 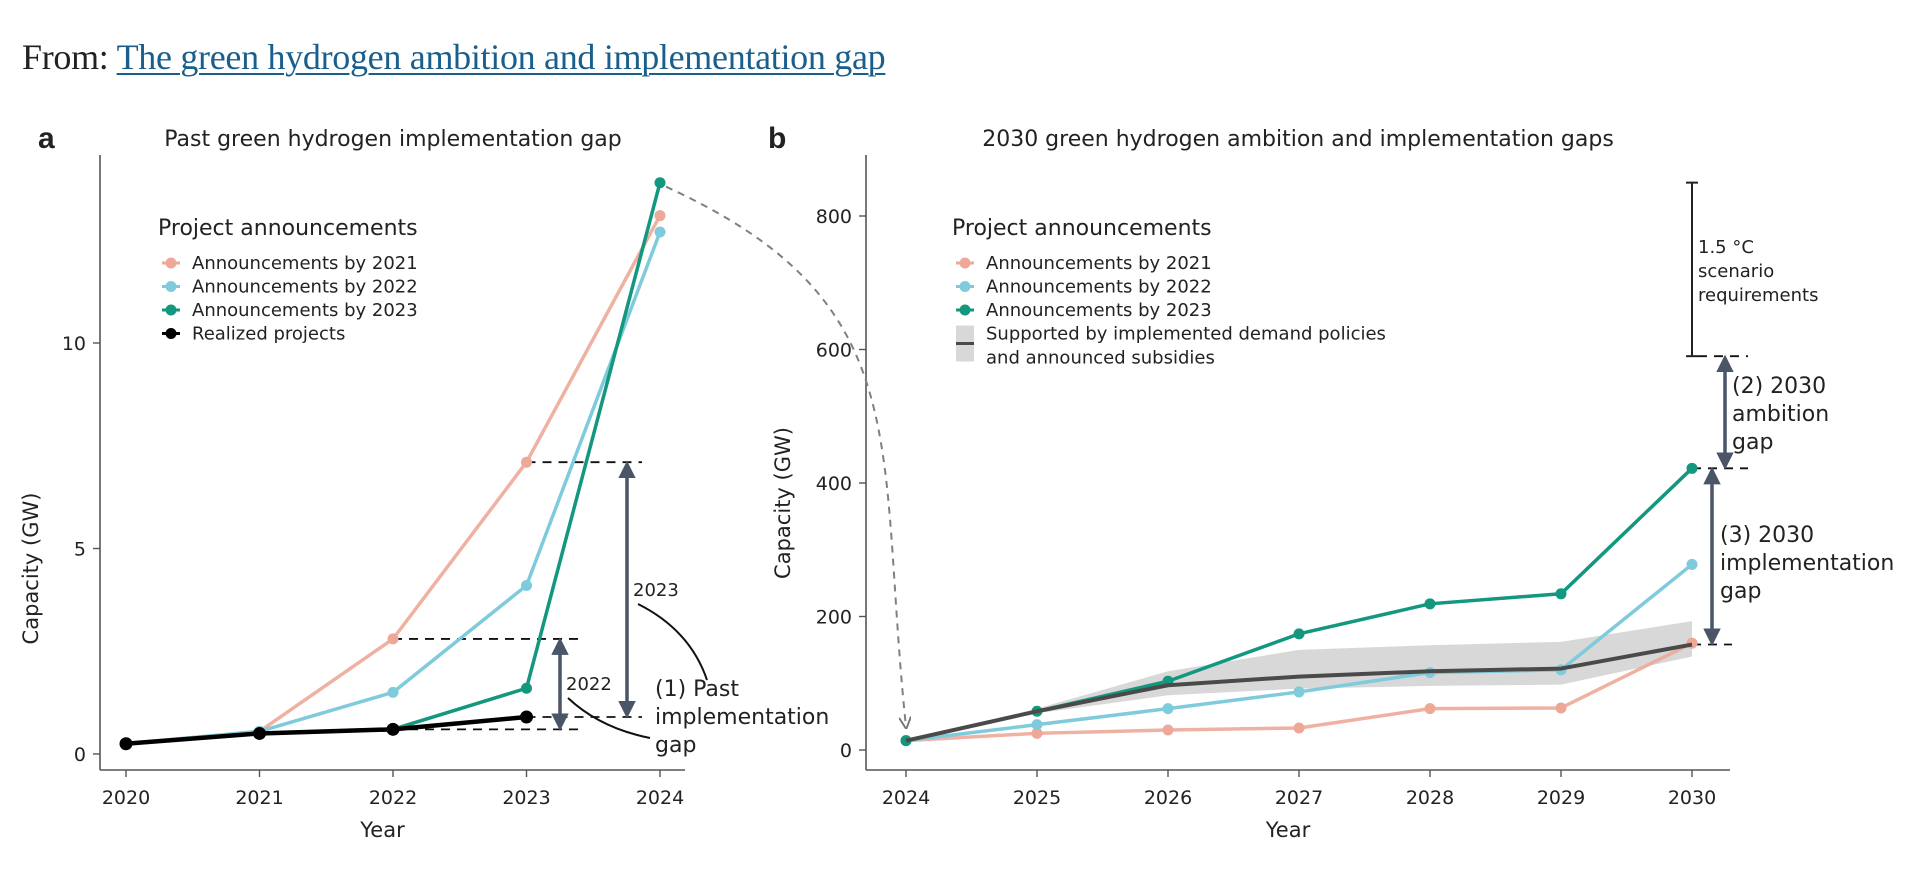 What do you see at coordinates (834, 351) in the screenshot?
I see `y-tick-label: 600` at bounding box center [834, 351].